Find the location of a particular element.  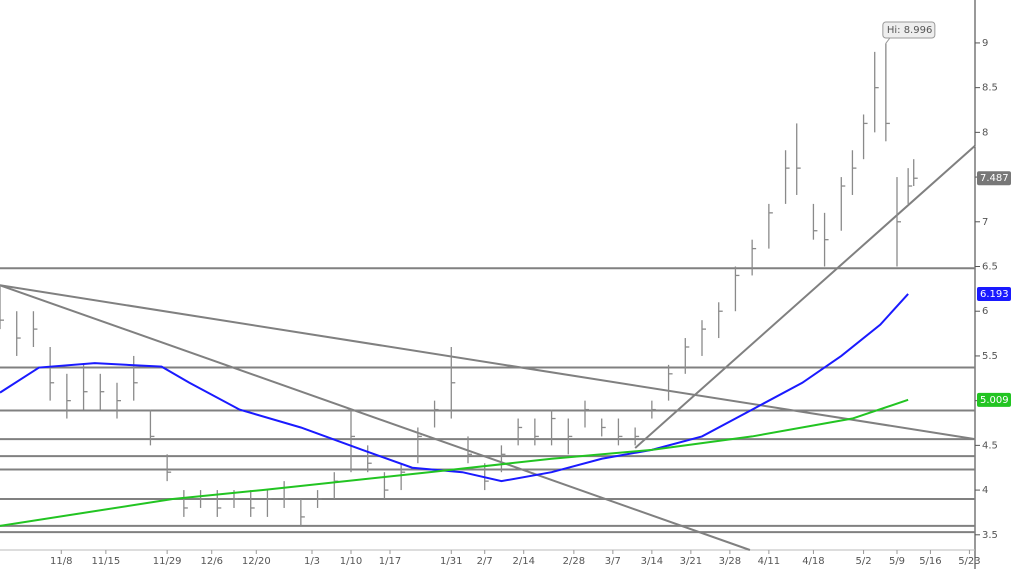

x-tick-label: 1/17 is located at coordinates (390, 561).